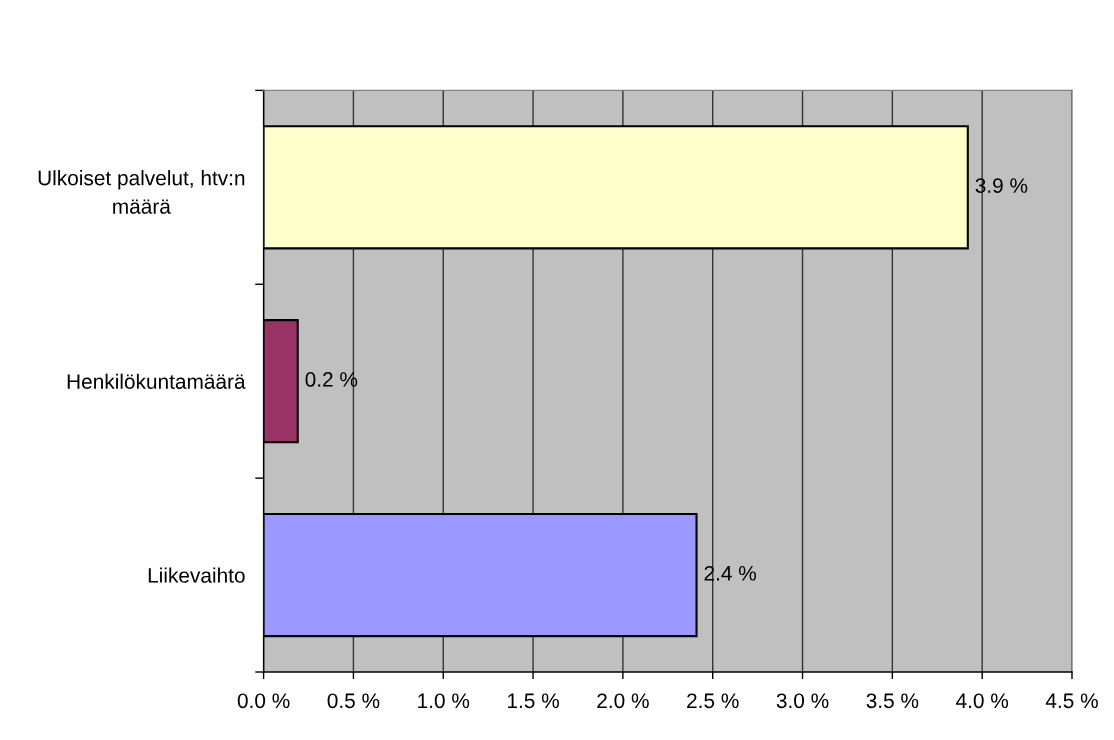 The width and height of the screenshot is (1114, 740). I want to click on x-tick-label: 3.0 %, so click(802, 701).